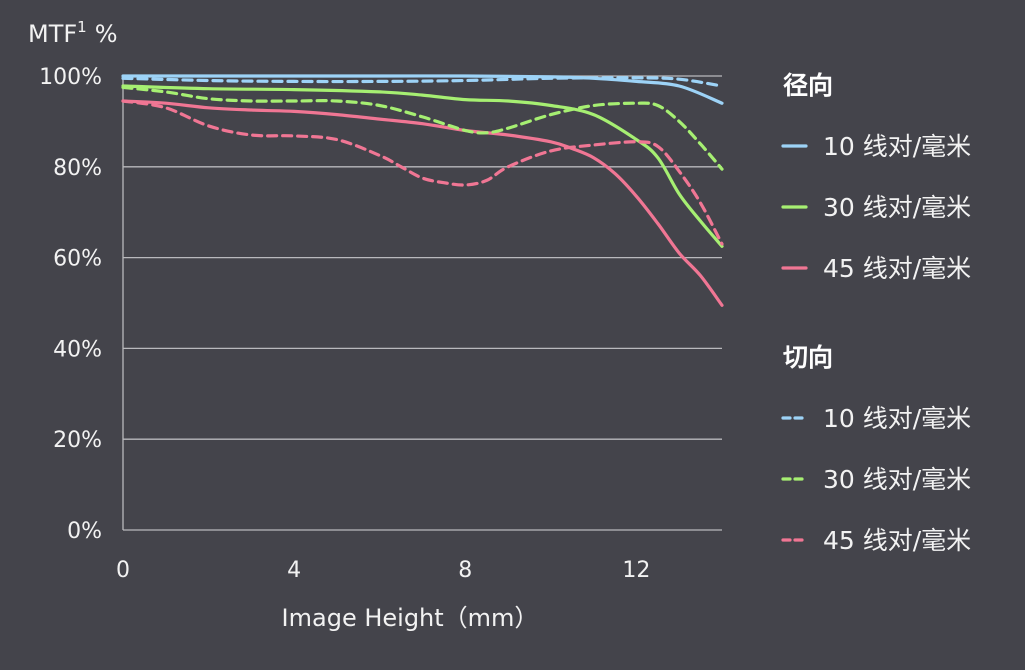 The width and height of the screenshot is (1025, 670). Describe the element at coordinates (82, 27) in the screenshot. I see `y-axis-title-superscript: 1` at that location.